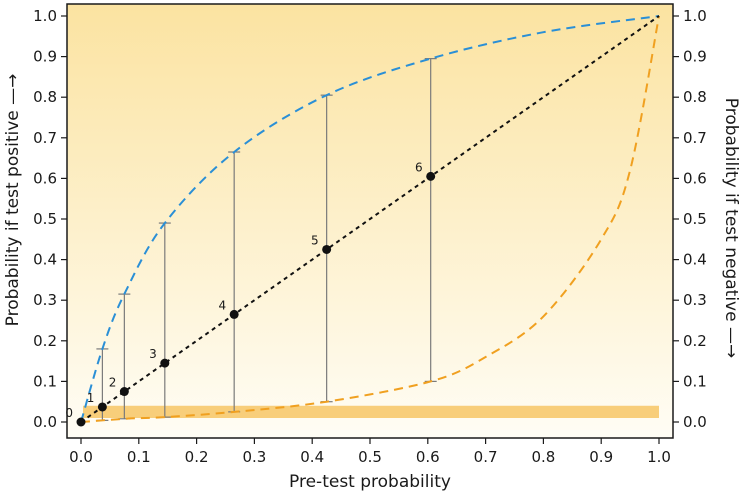 The image size is (740, 492). Describe the element at coordinates (601, 457) in the screenshot. I see `x-tick-label: 0.9` at that location.